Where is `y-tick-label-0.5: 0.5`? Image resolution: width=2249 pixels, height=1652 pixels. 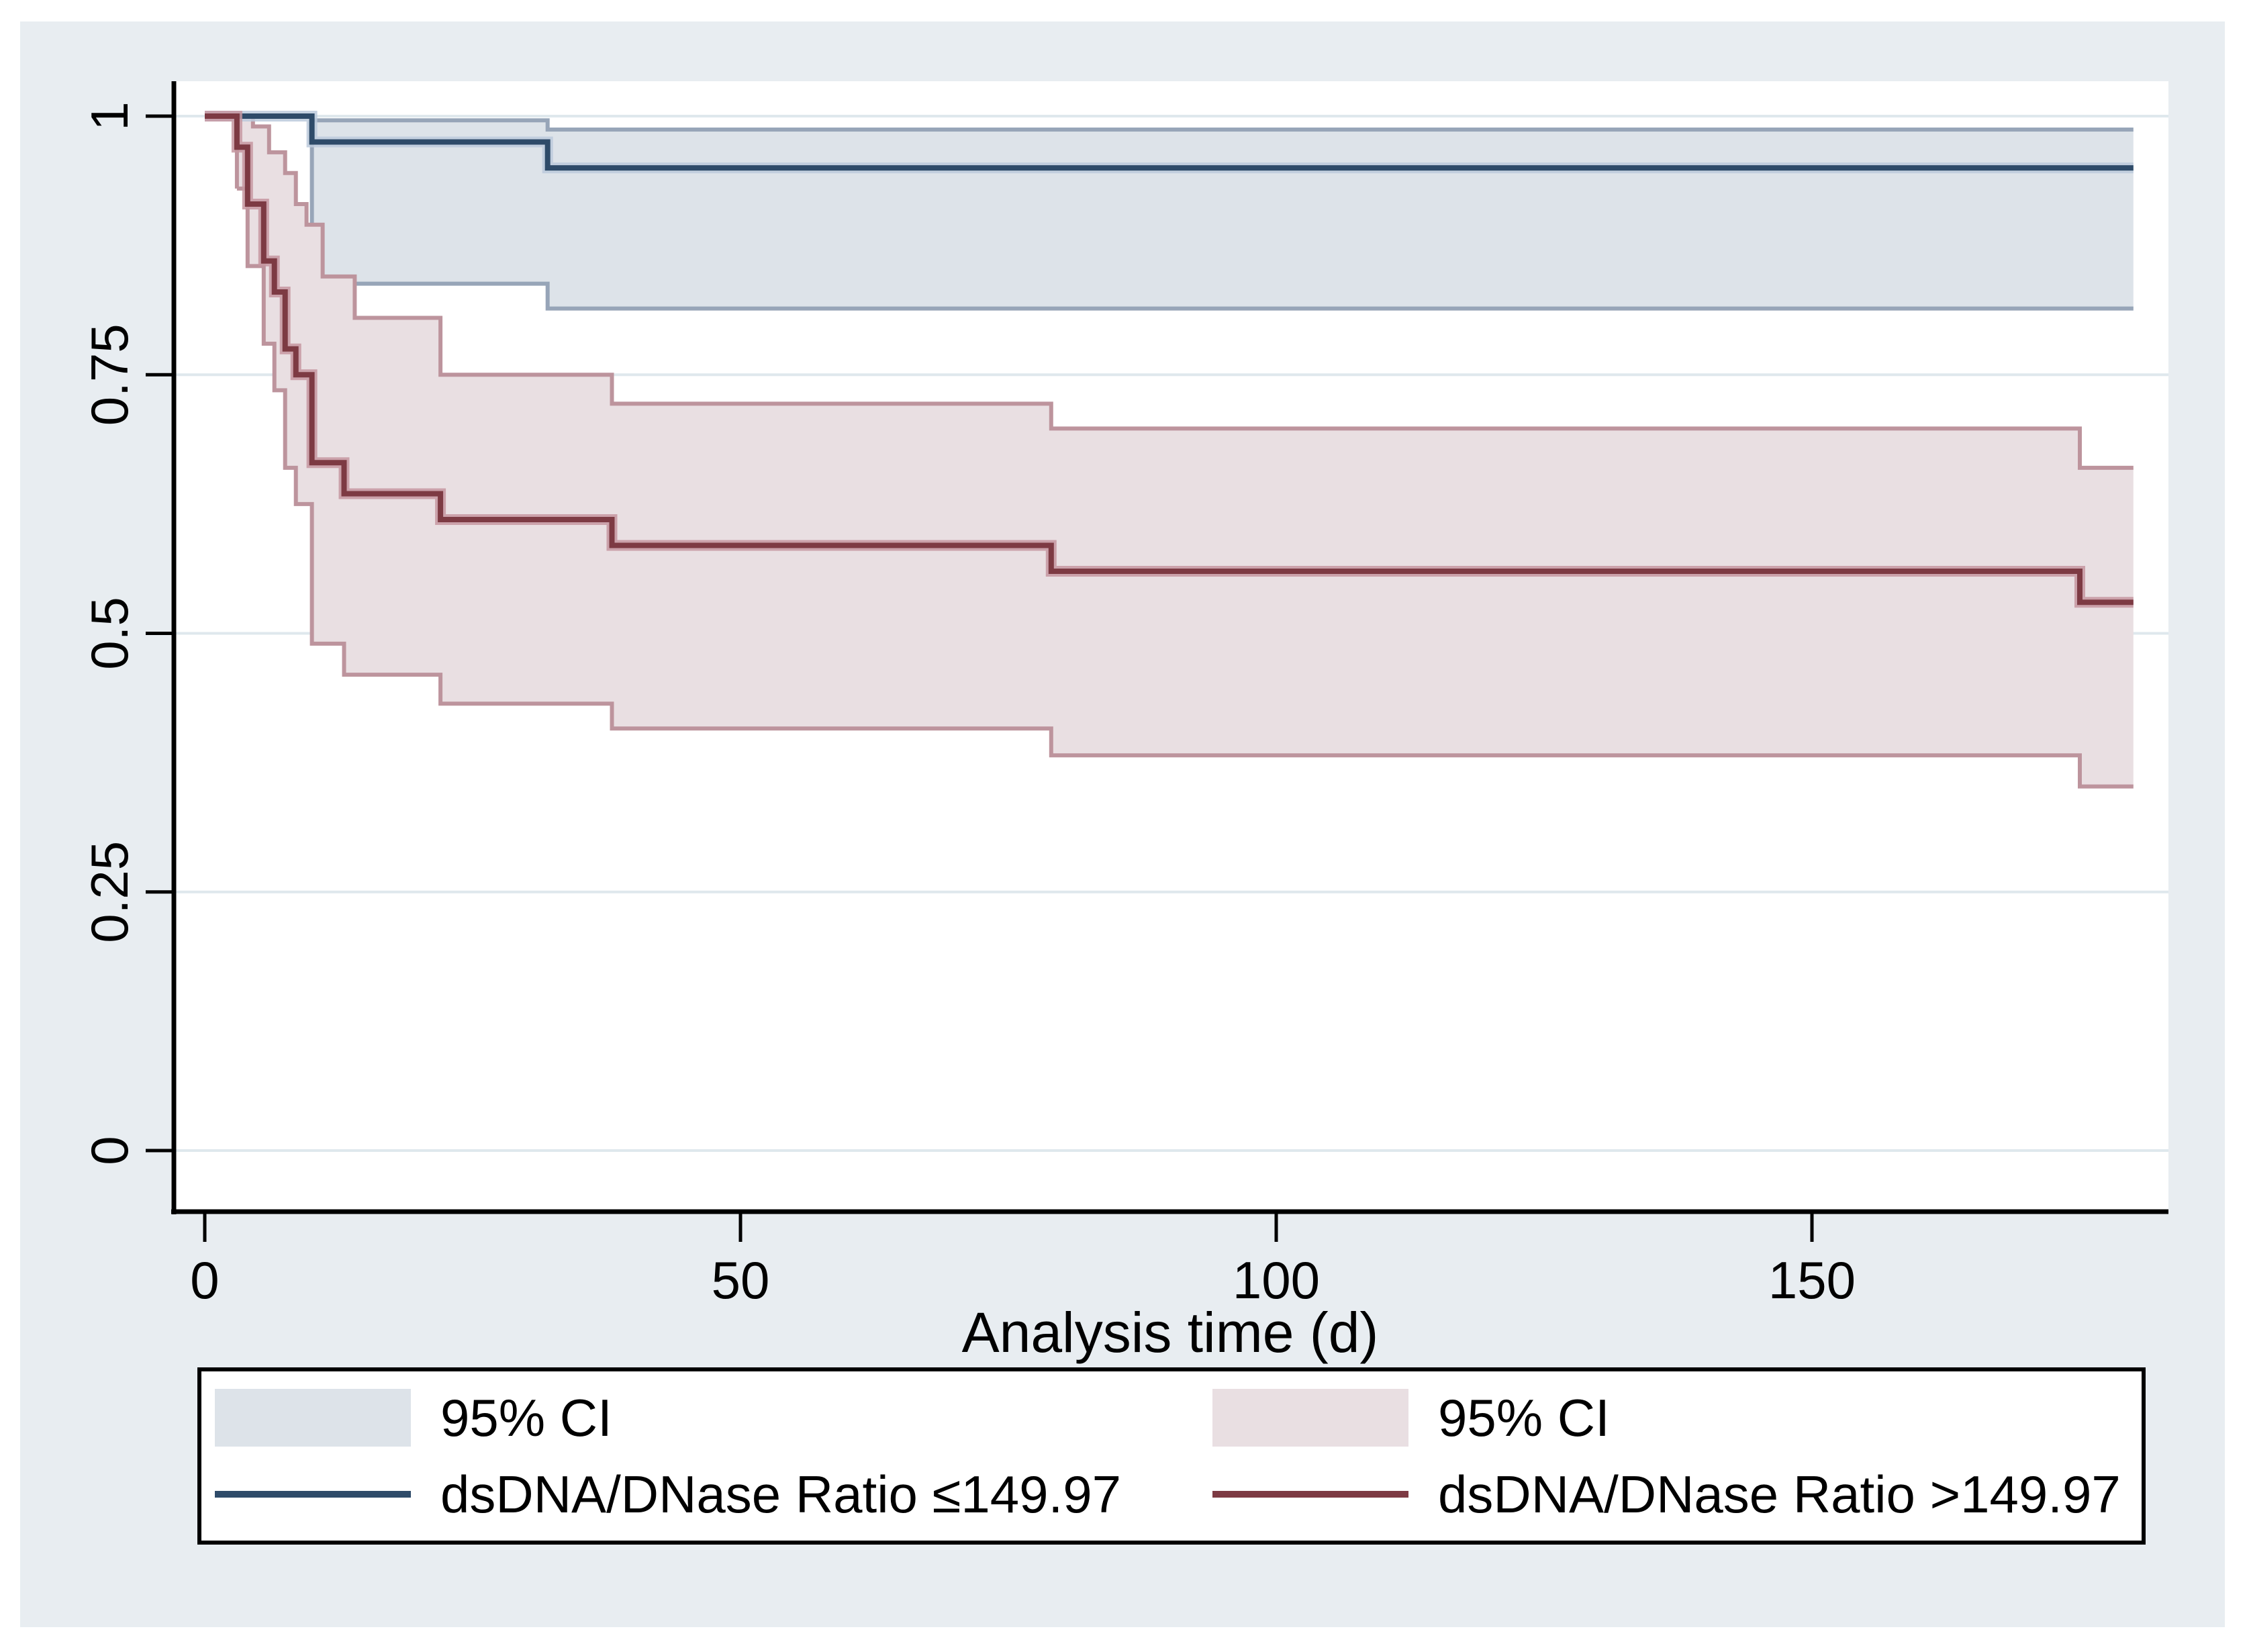
y-tick-label-0.5: 0.5 is located at coordinates (109, 633).